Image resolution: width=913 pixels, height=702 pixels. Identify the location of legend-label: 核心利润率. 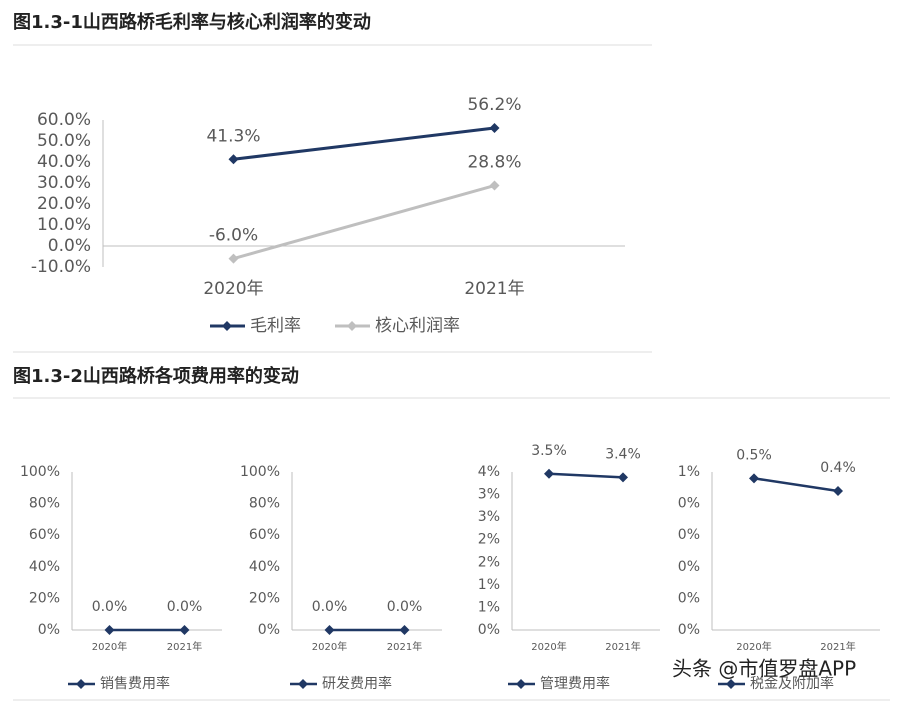
(417, 326).